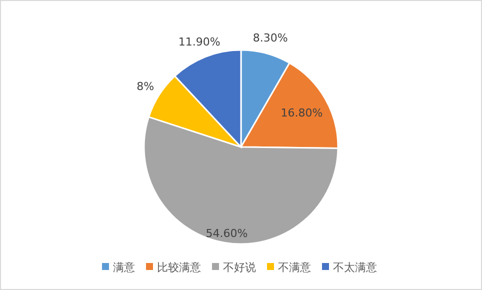  Describe the element at coordinates (199, 41) in the screenshot. I see `data-label: 11.90%` at that location.